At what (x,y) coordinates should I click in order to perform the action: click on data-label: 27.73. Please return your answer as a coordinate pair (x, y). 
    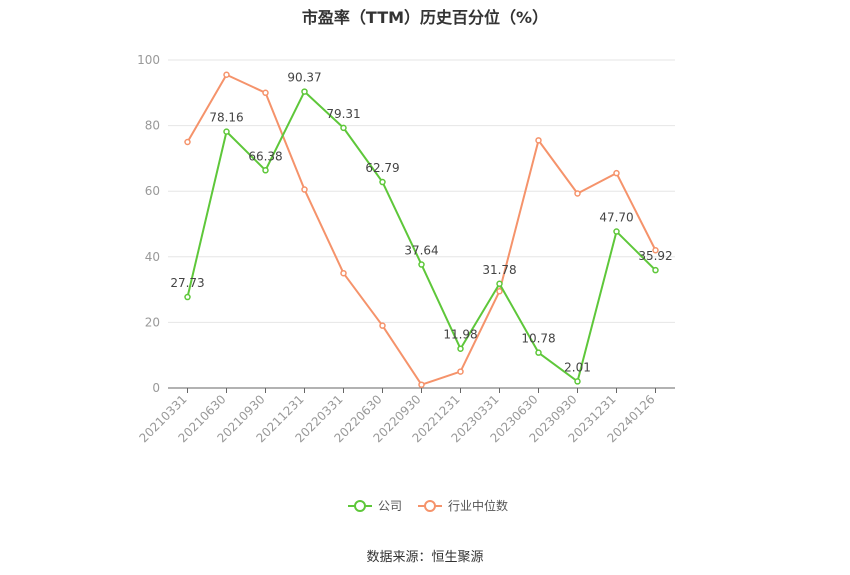
    Looking at the image, I should click on (187, 283).